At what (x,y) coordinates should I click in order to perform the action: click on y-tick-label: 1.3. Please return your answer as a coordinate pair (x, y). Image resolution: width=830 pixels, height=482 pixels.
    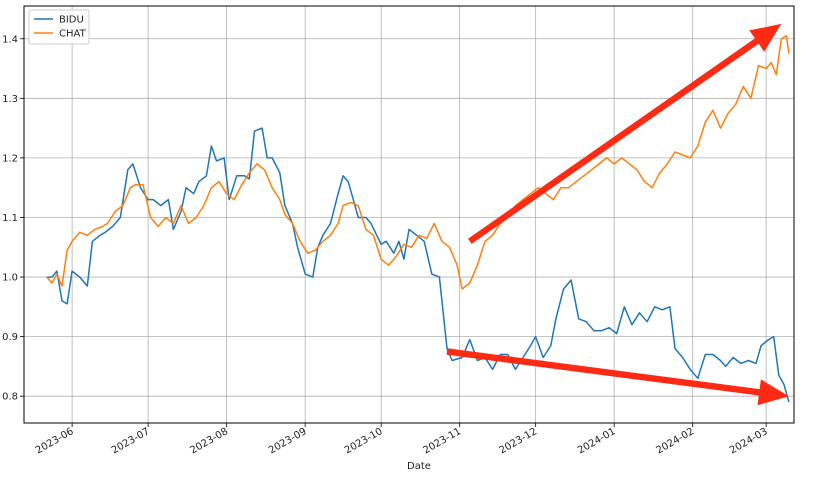
    Looking at the image, I should click on (10, 99).